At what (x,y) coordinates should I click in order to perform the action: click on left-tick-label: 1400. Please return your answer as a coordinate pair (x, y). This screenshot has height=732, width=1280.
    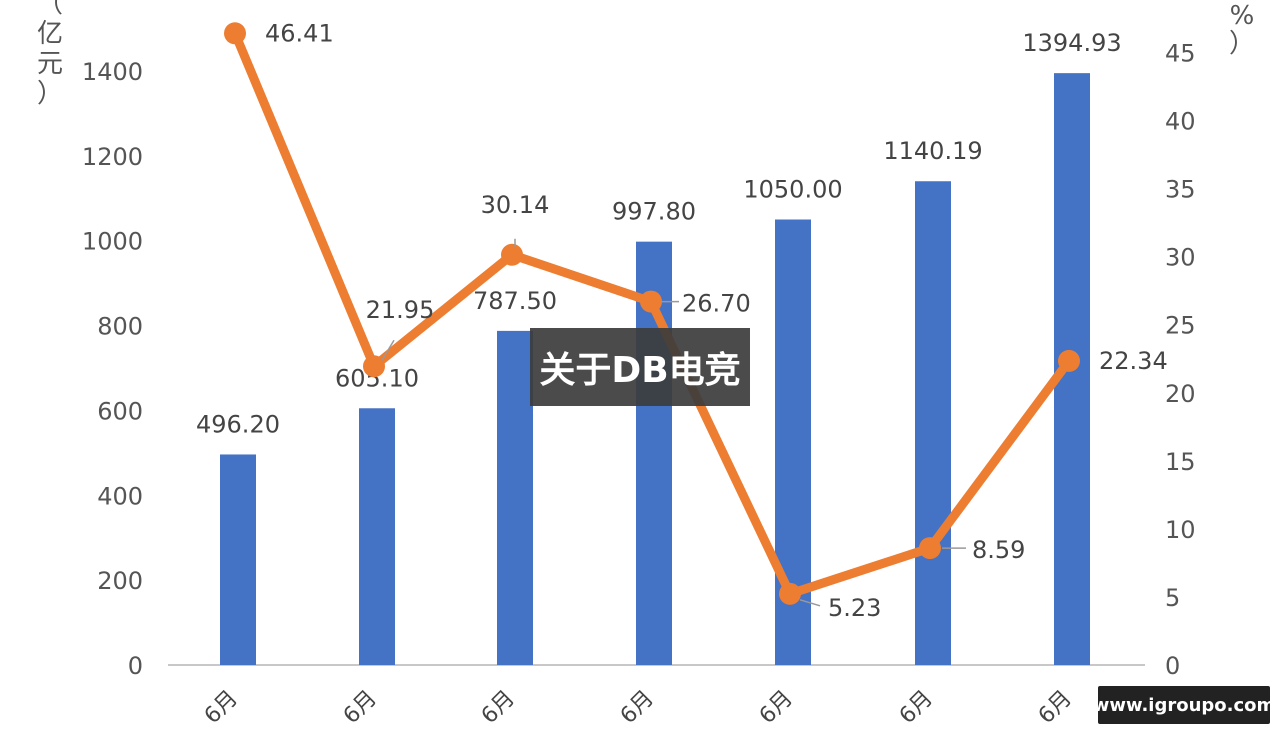
    Looking at the image, I should click on (112, 72).